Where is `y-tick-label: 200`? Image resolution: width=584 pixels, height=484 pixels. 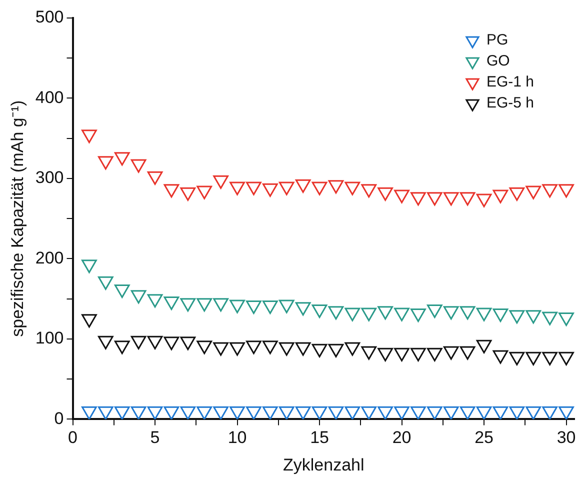
y-tick-label: 200 is located at coordinates (49, 258).